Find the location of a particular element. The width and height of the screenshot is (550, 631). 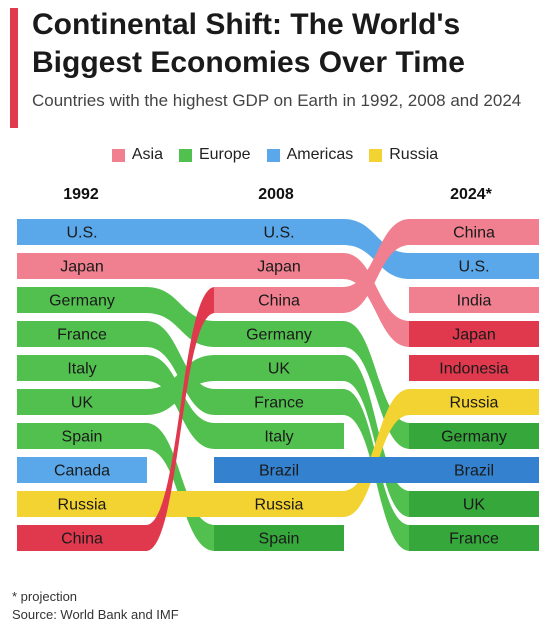

footnote-block: * projection Source: World Bank and IMF is located at coordinates (95, 606).